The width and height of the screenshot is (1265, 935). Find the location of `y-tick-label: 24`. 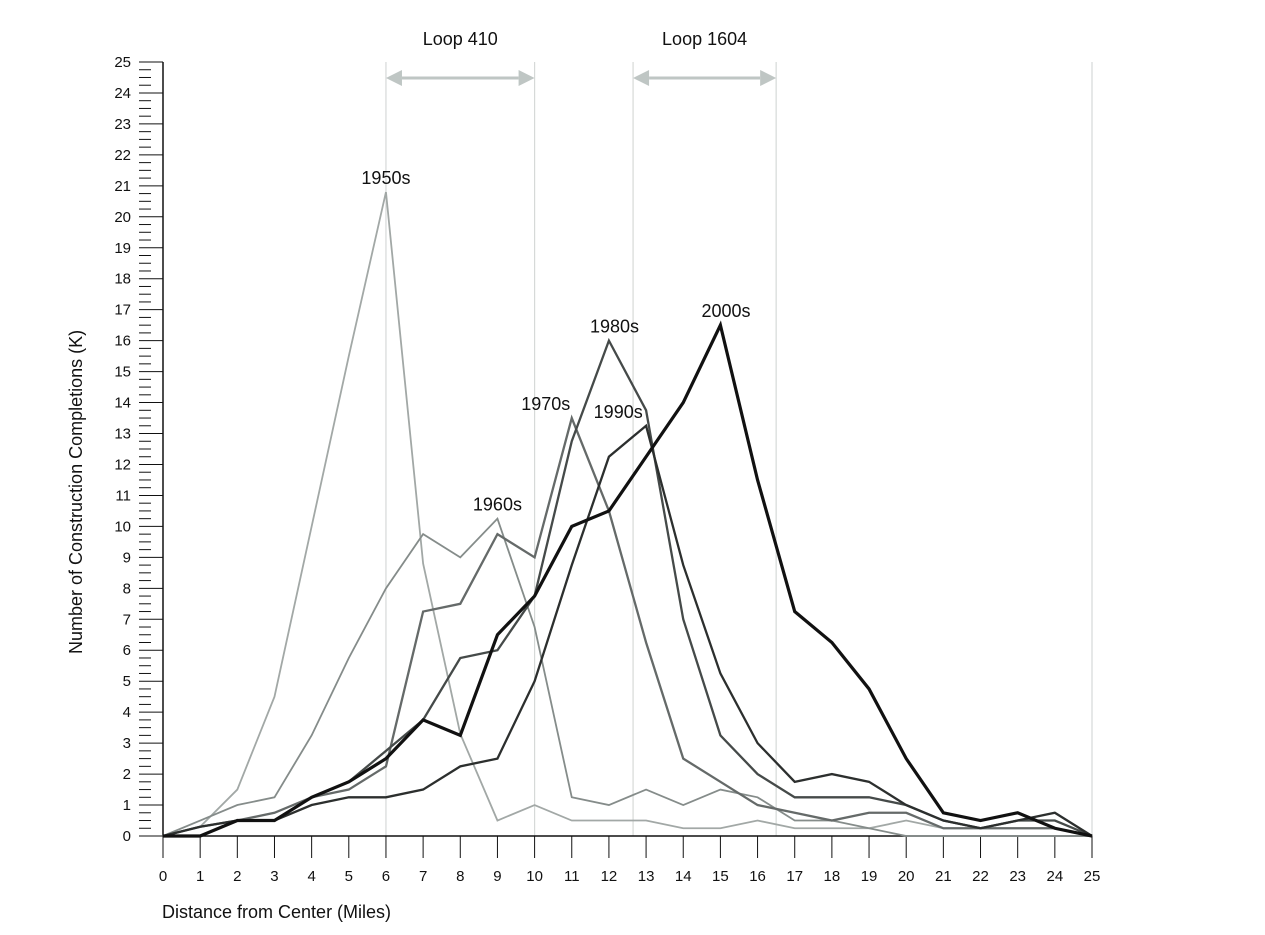

y-tick-label: 24 is located at coordinates (122, 93).